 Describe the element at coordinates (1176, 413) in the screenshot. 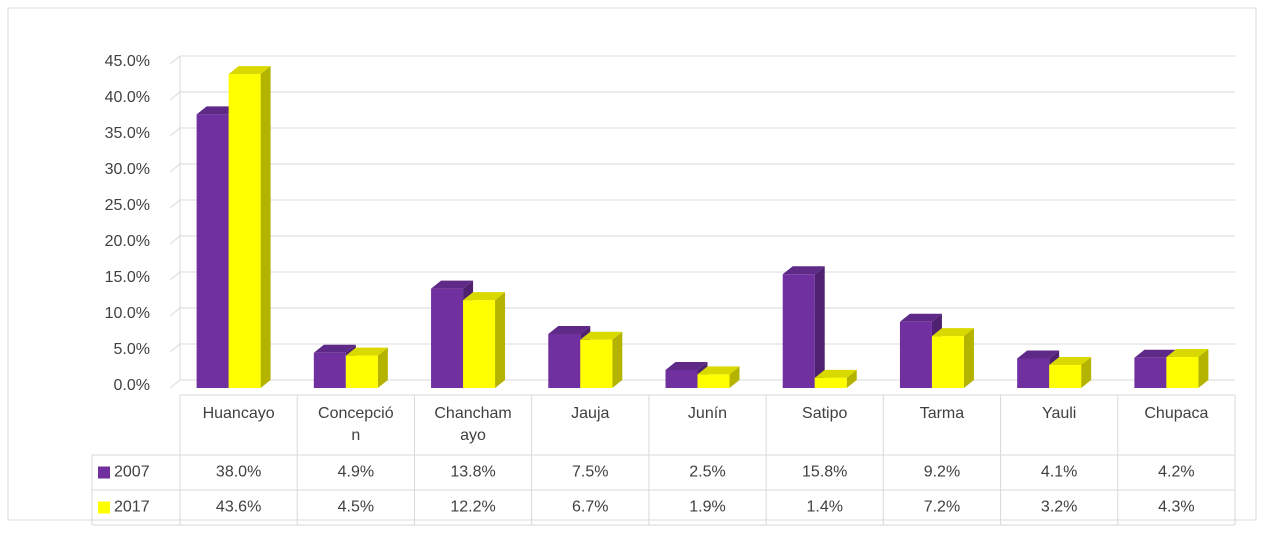

I see `x-tick-label: Chupaca` at that location.